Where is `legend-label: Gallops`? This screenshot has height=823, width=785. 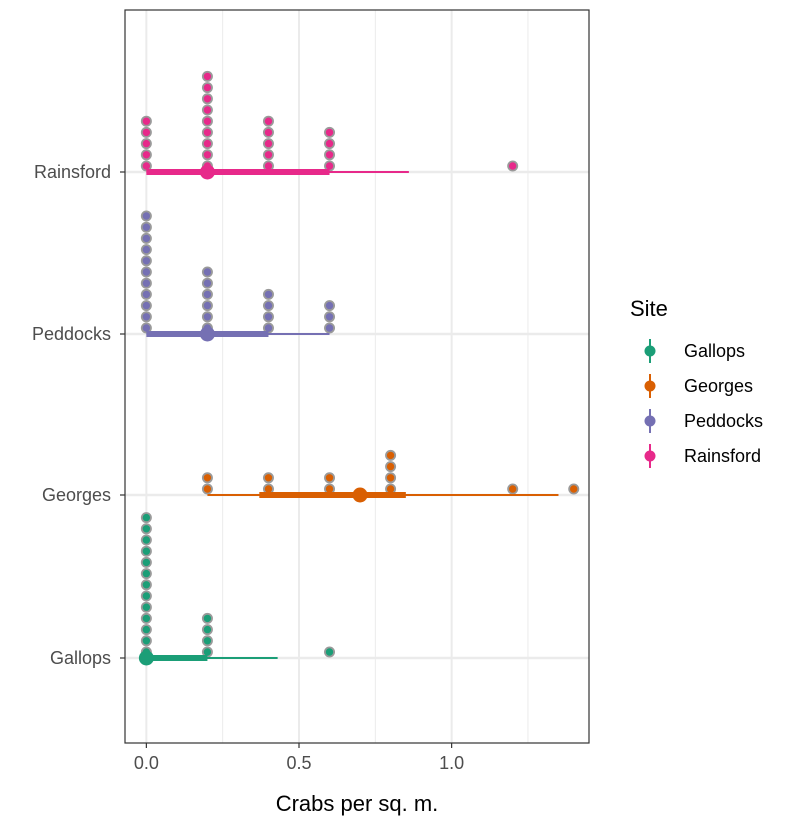
legend-label: Gallops is located at coordinates (714, 351).